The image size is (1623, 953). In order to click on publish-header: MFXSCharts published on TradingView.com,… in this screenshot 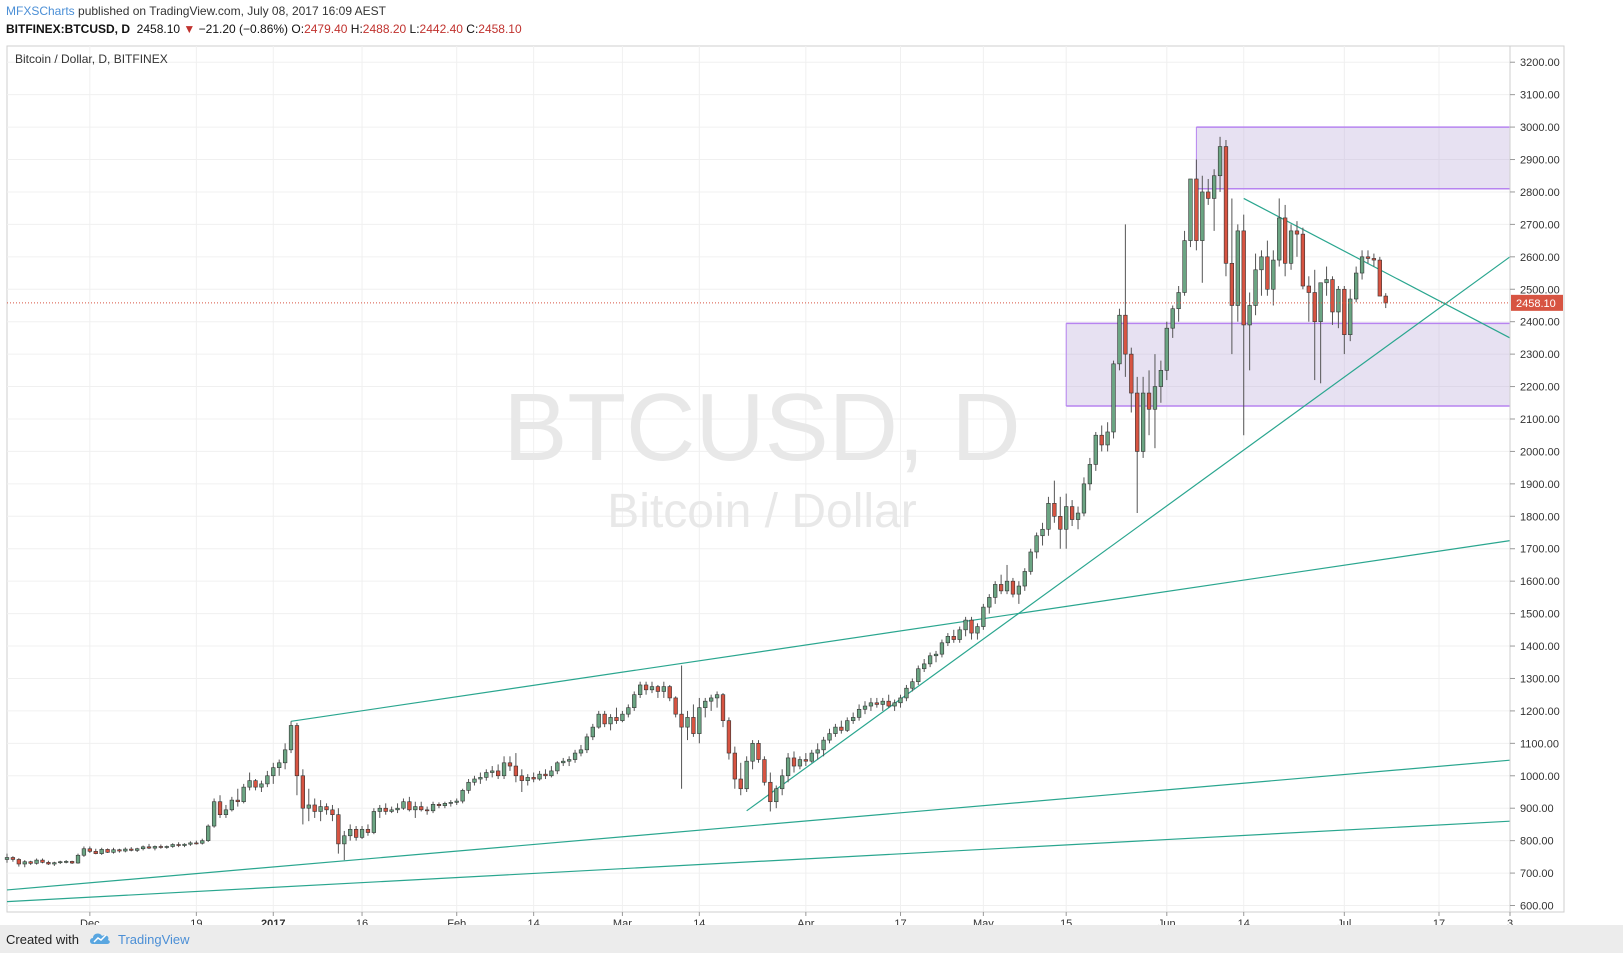, I will do `click(811, 20)`.